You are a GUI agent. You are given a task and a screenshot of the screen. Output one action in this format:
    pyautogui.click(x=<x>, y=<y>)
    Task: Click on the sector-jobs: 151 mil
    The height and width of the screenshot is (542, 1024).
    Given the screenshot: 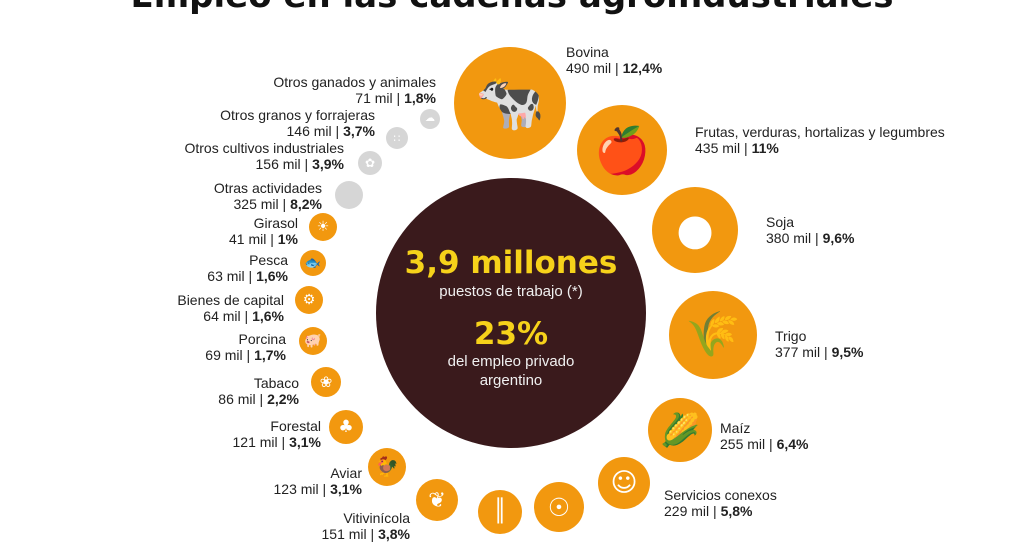 What is the action you would take?
    pyautogui.click(x=344, y=534)
    